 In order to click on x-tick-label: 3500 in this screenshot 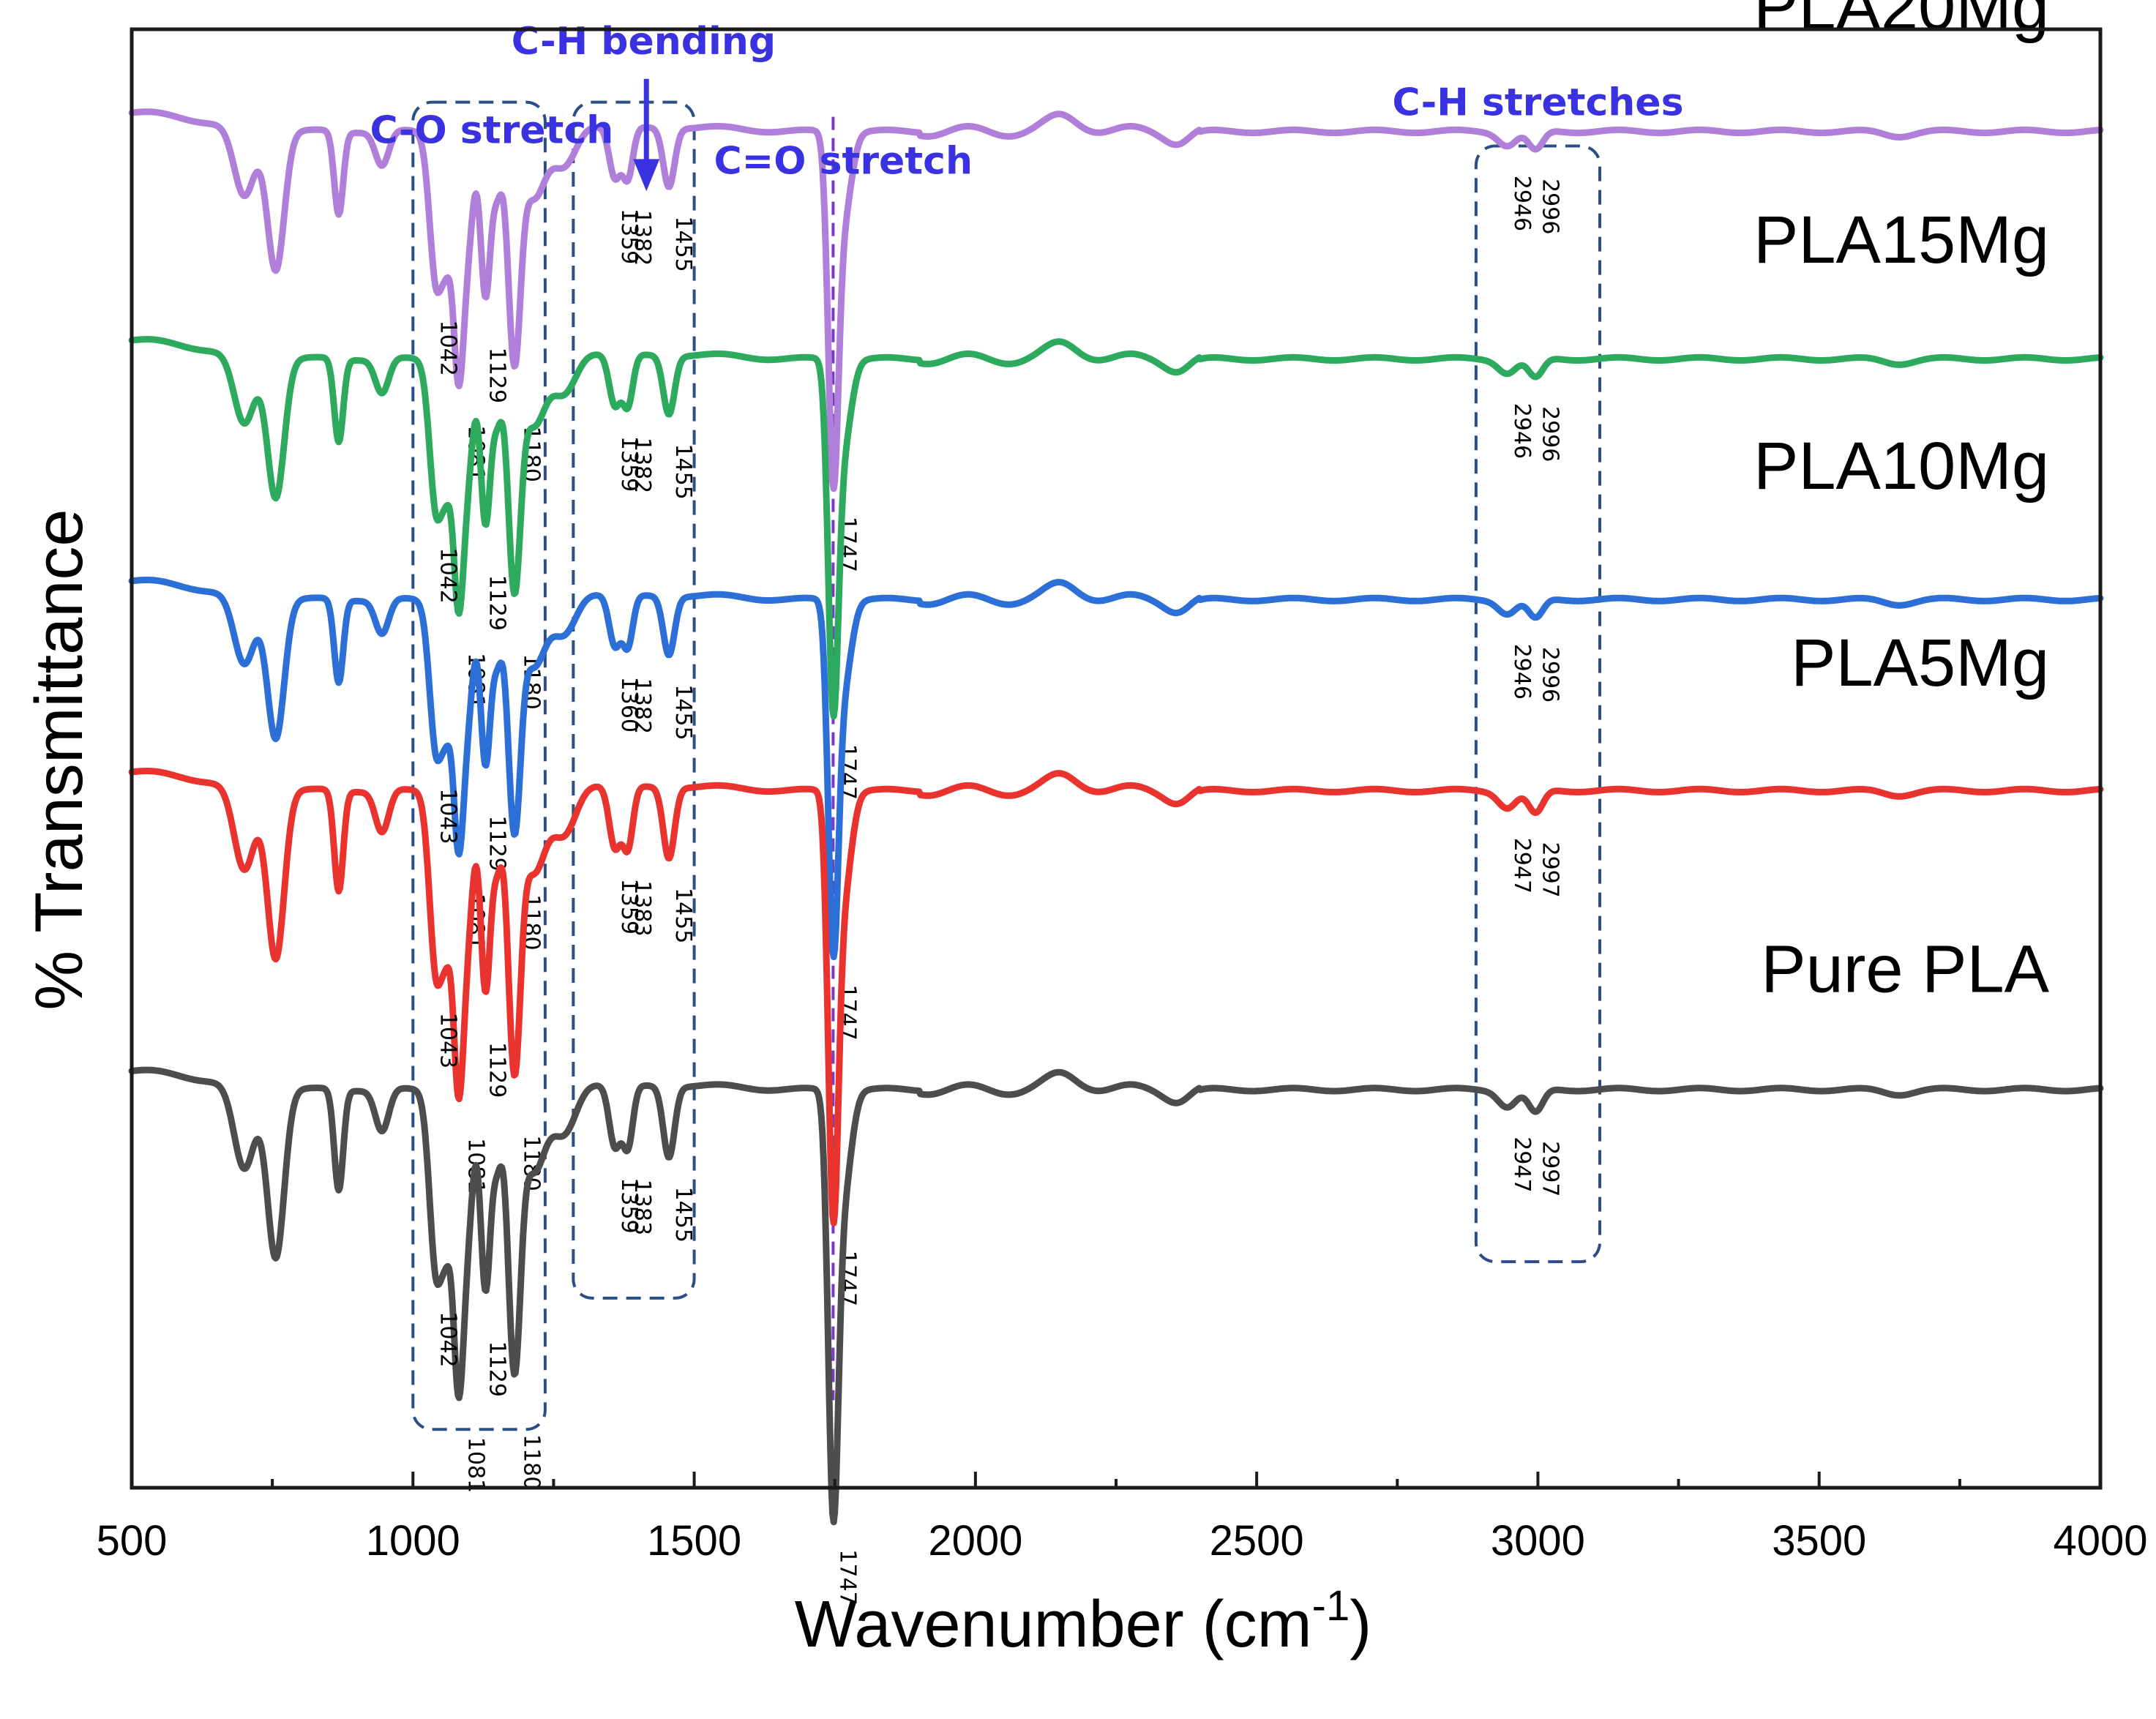, I will do `click(1819, 1541)`.